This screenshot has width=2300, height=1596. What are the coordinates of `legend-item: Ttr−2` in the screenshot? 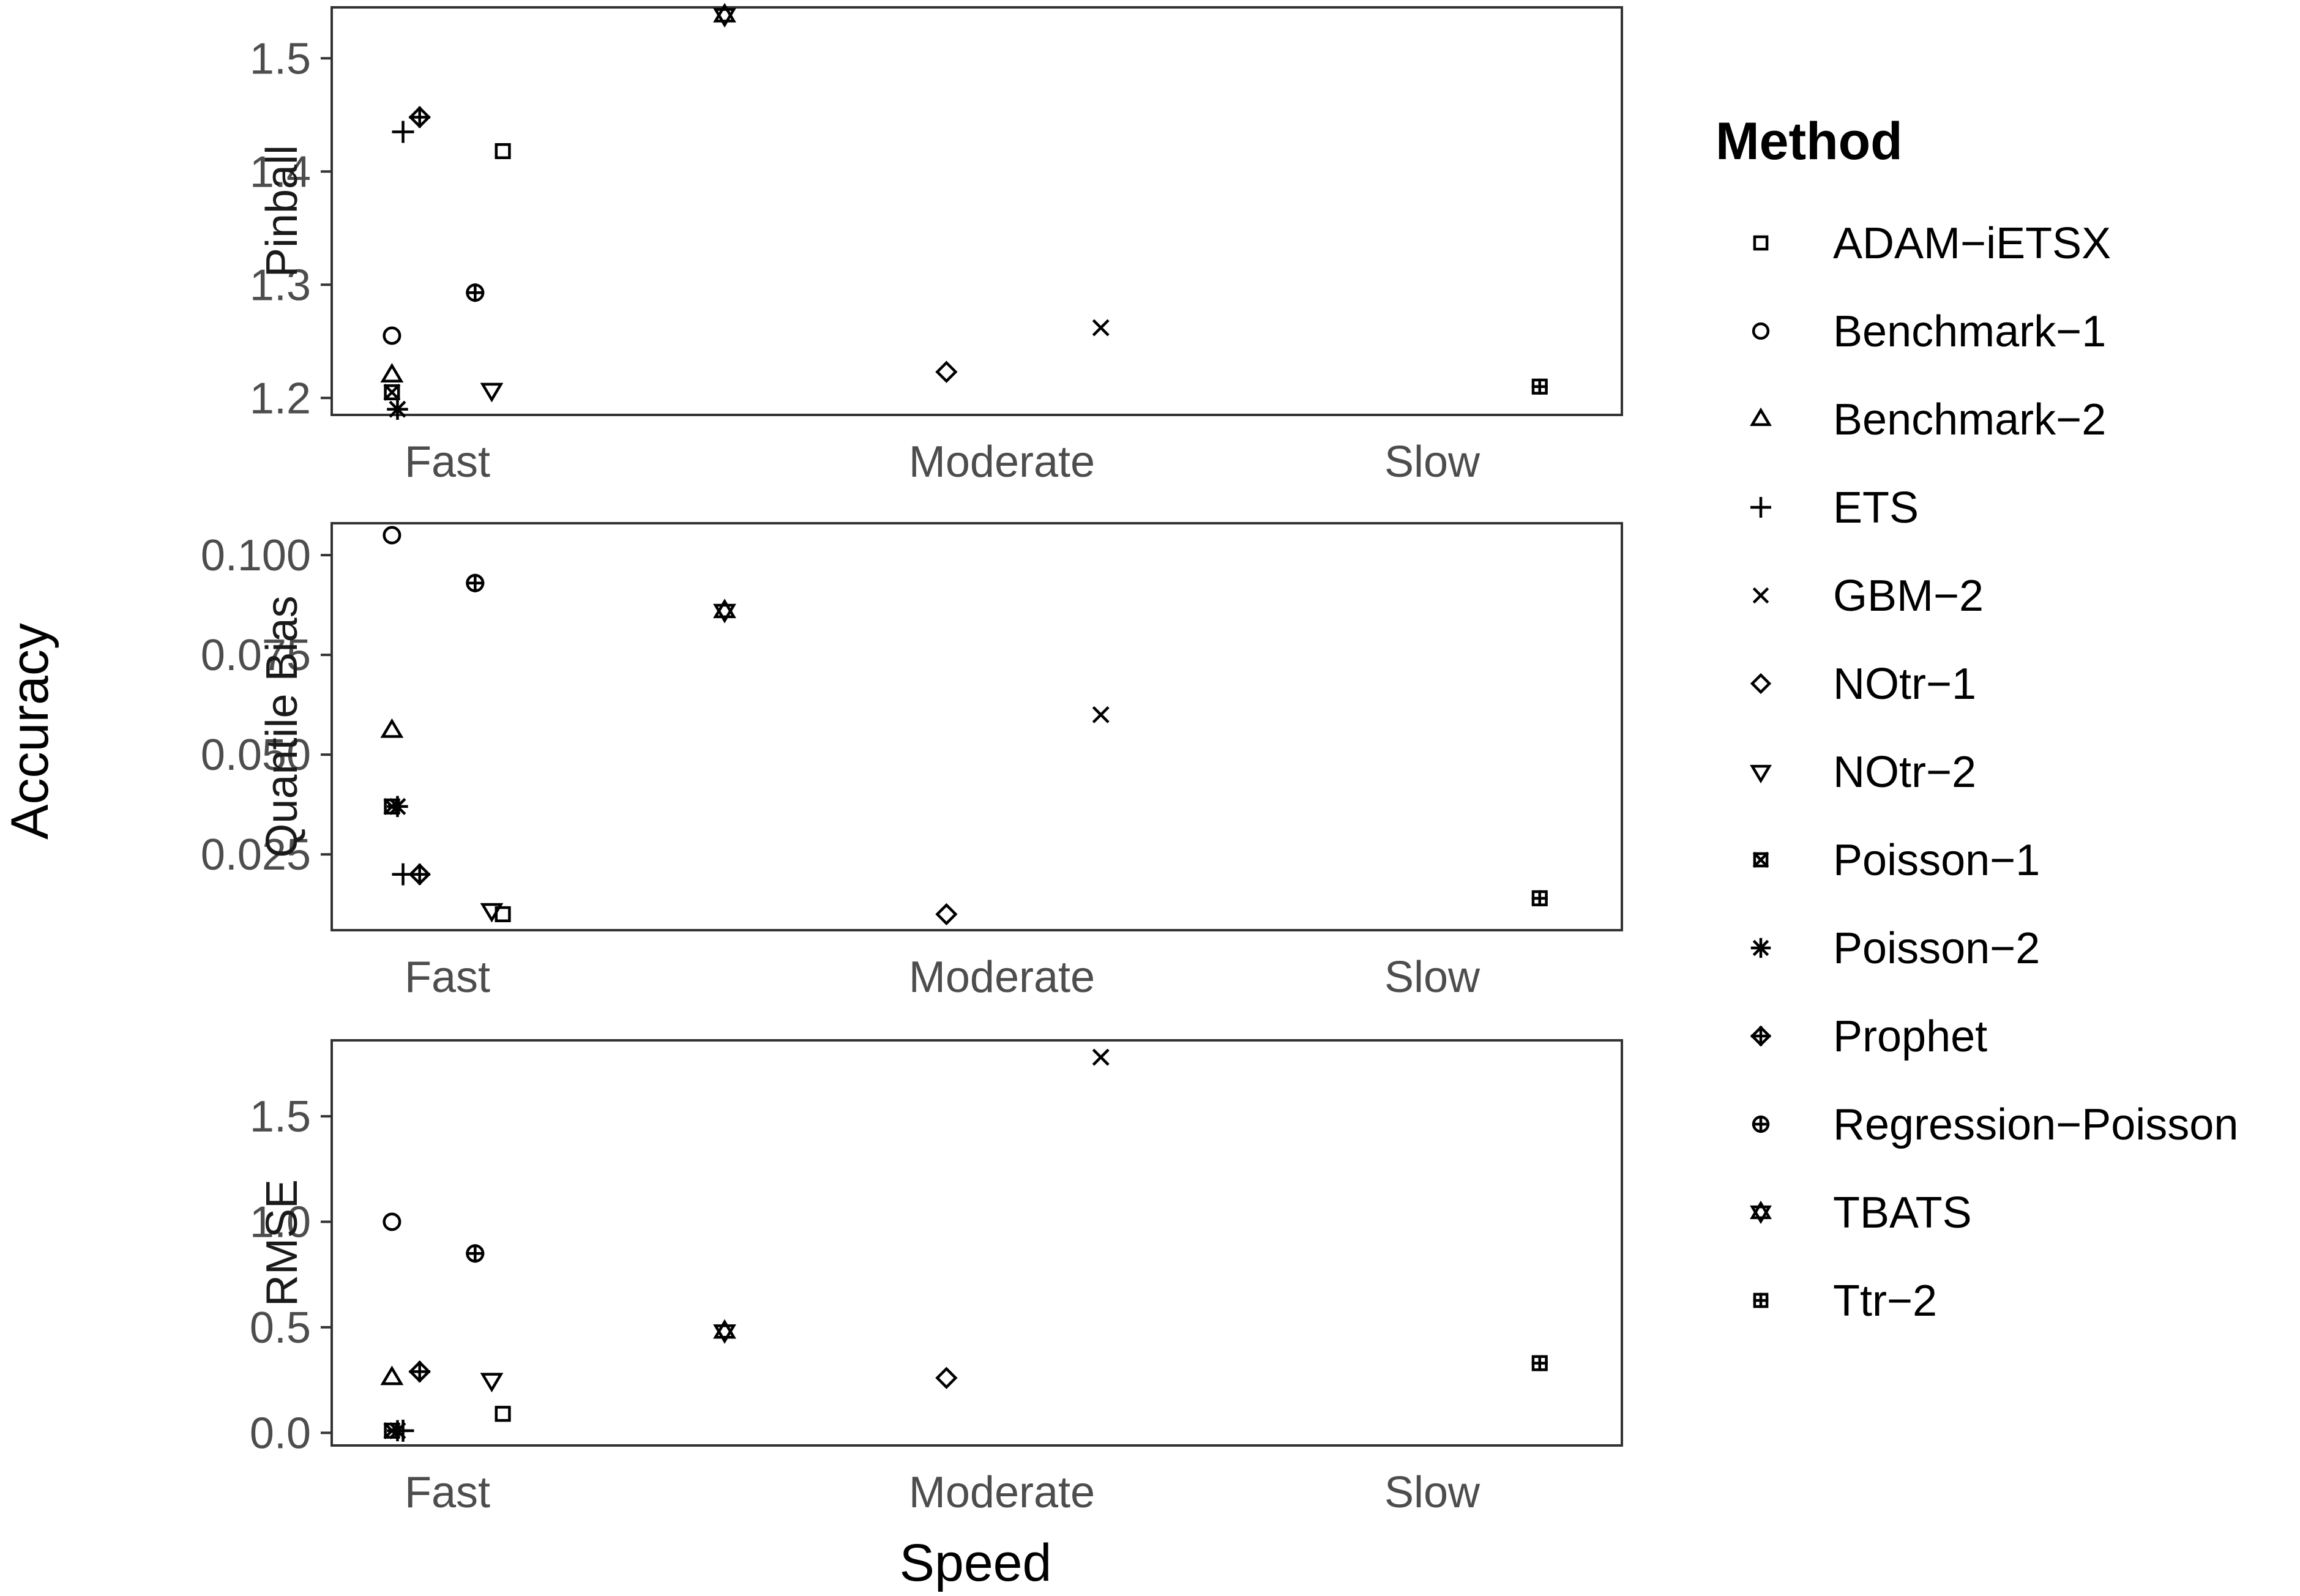 It's located at (1845, 1301).